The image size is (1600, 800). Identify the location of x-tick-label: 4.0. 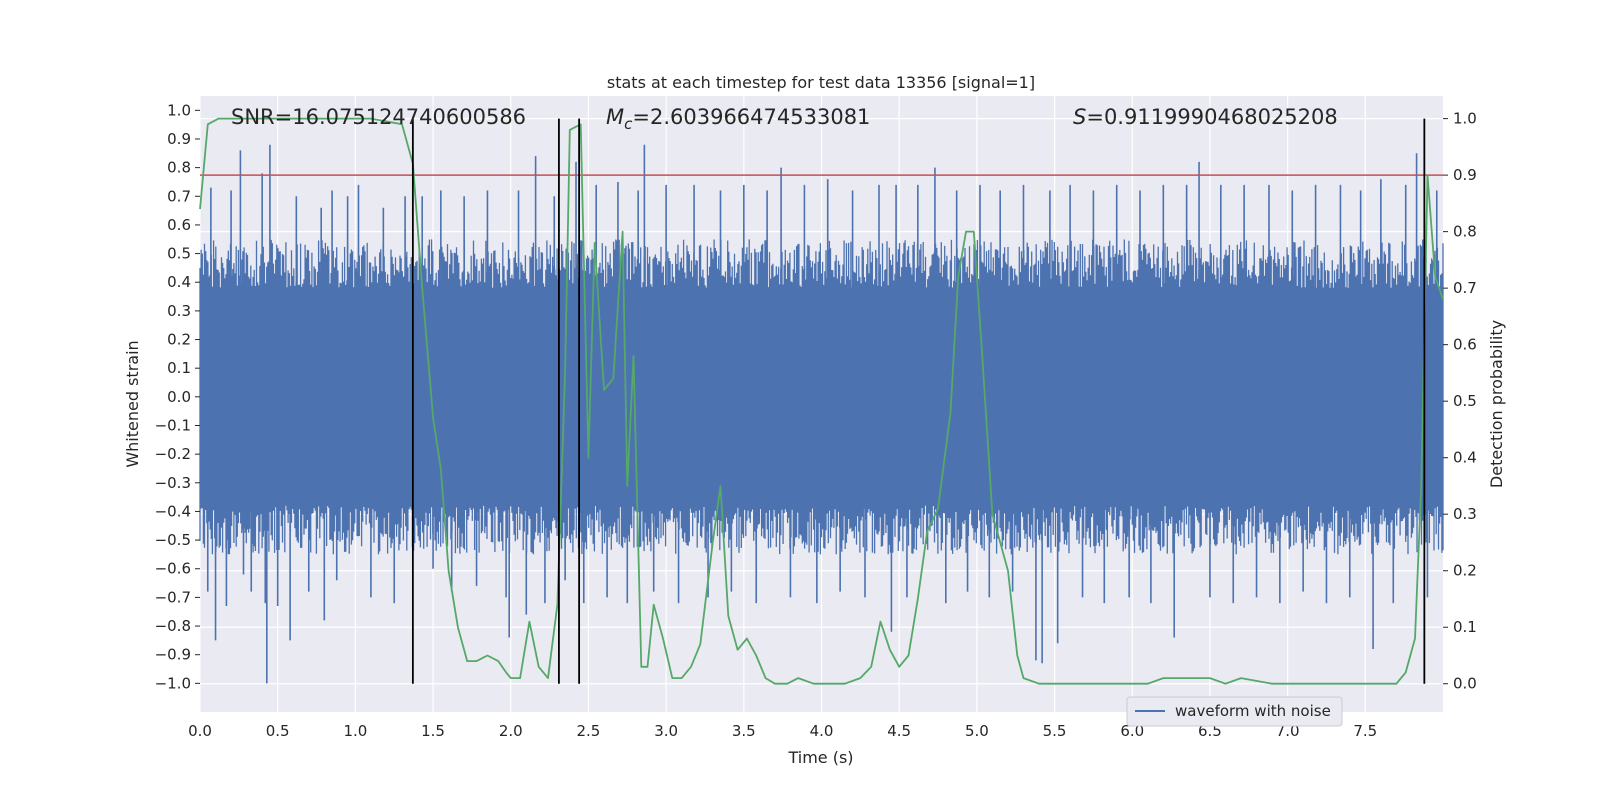
(822, 731).